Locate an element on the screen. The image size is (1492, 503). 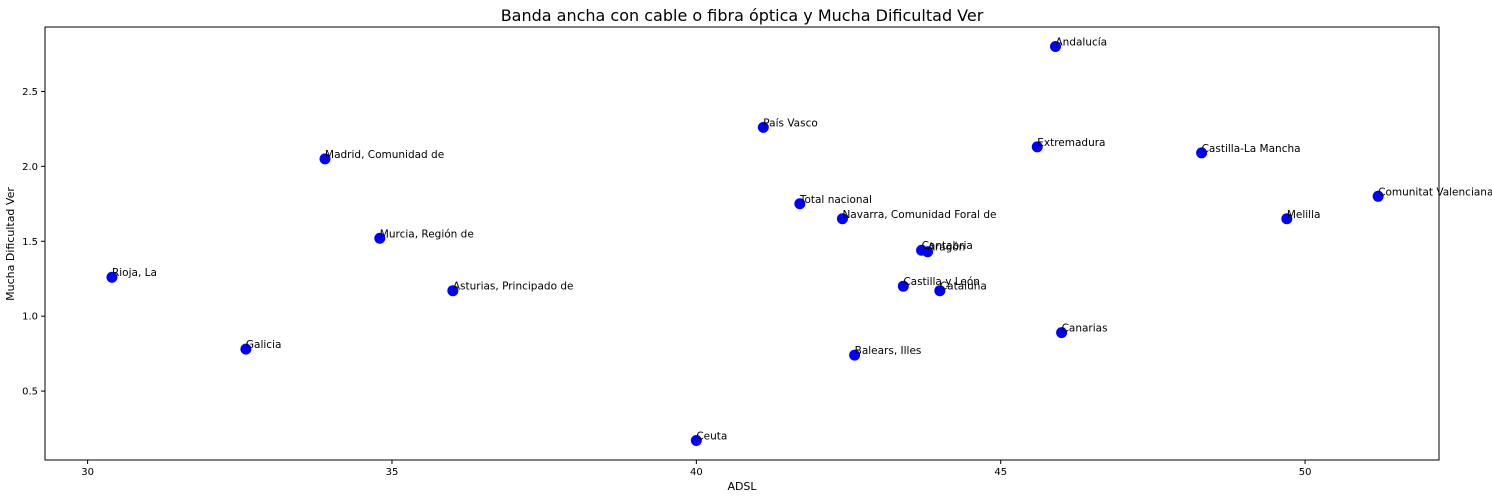
point-label: Cataluña is located at coordinates (963, 287).